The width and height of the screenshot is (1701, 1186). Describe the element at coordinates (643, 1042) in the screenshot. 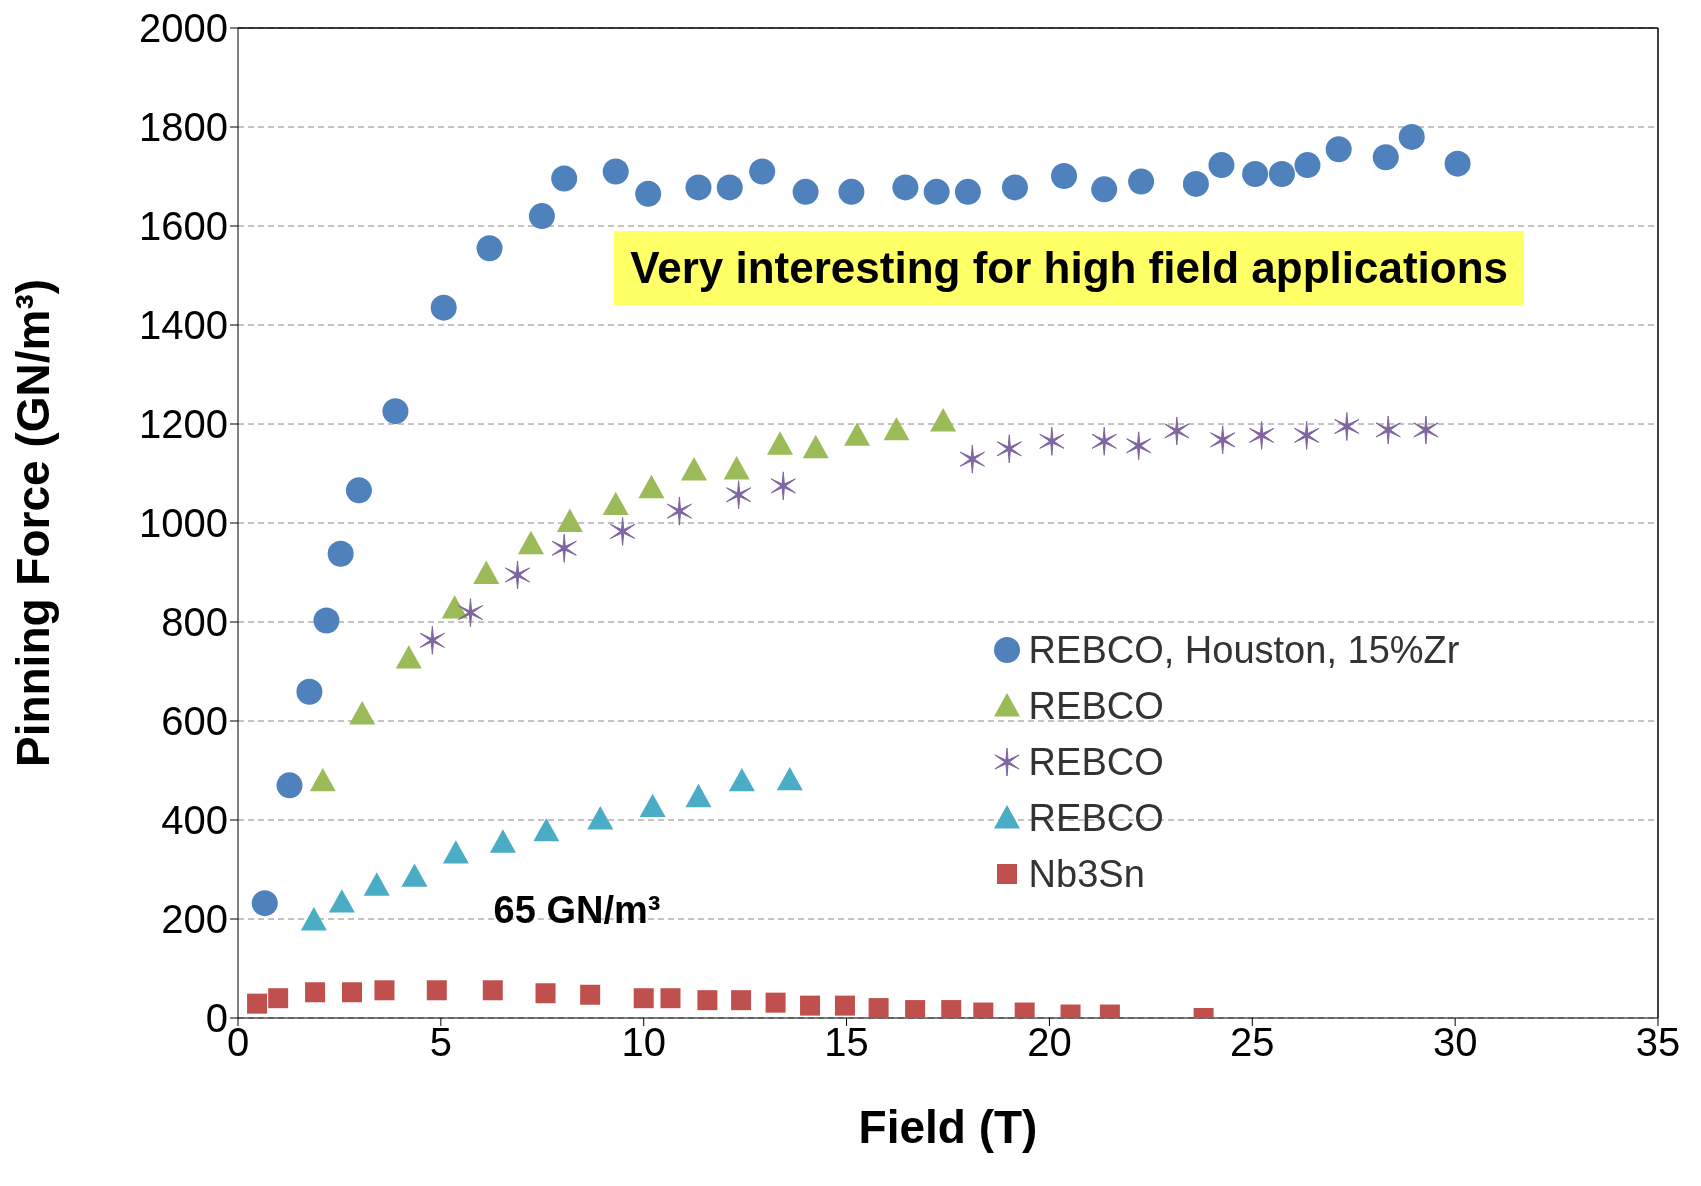

I see `x-tick-label: 10` at that location.